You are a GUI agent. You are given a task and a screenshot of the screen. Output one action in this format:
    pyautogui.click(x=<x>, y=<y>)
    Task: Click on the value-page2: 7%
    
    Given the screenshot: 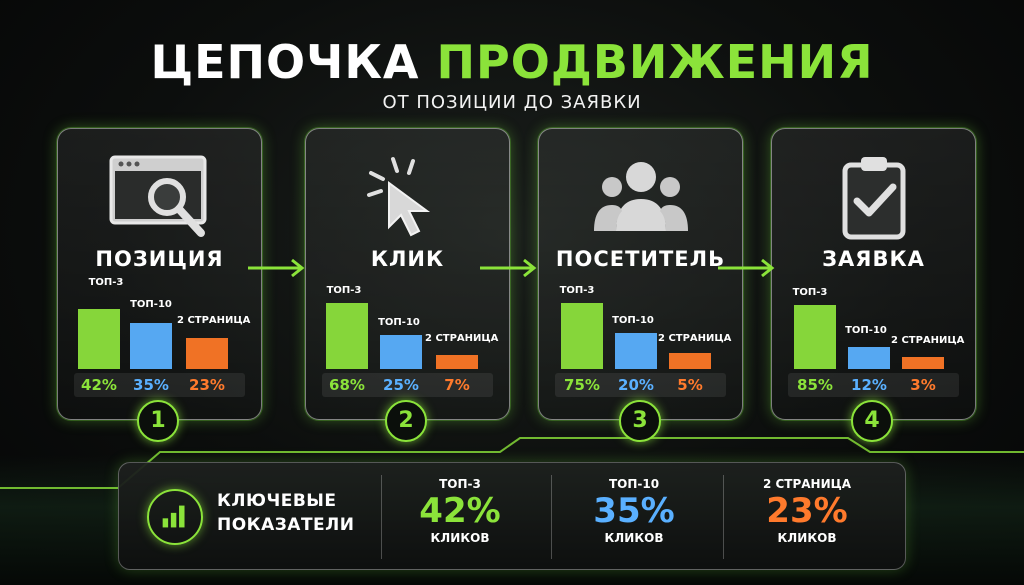 What is the action you would take?
    pyautogui.click(x=457, y=385)
    